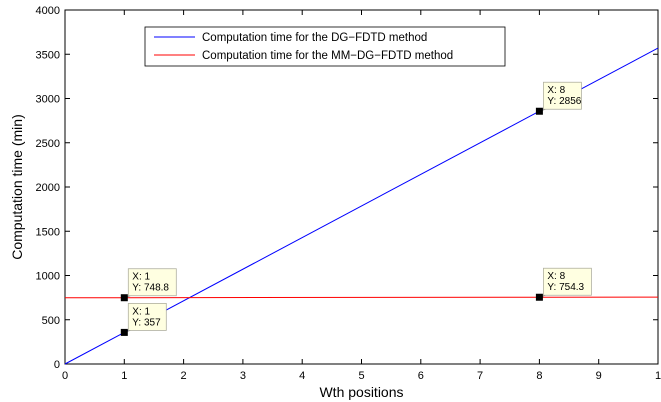  I want to click on datatip: X: 1Y: 748.8, so click(148, 285).